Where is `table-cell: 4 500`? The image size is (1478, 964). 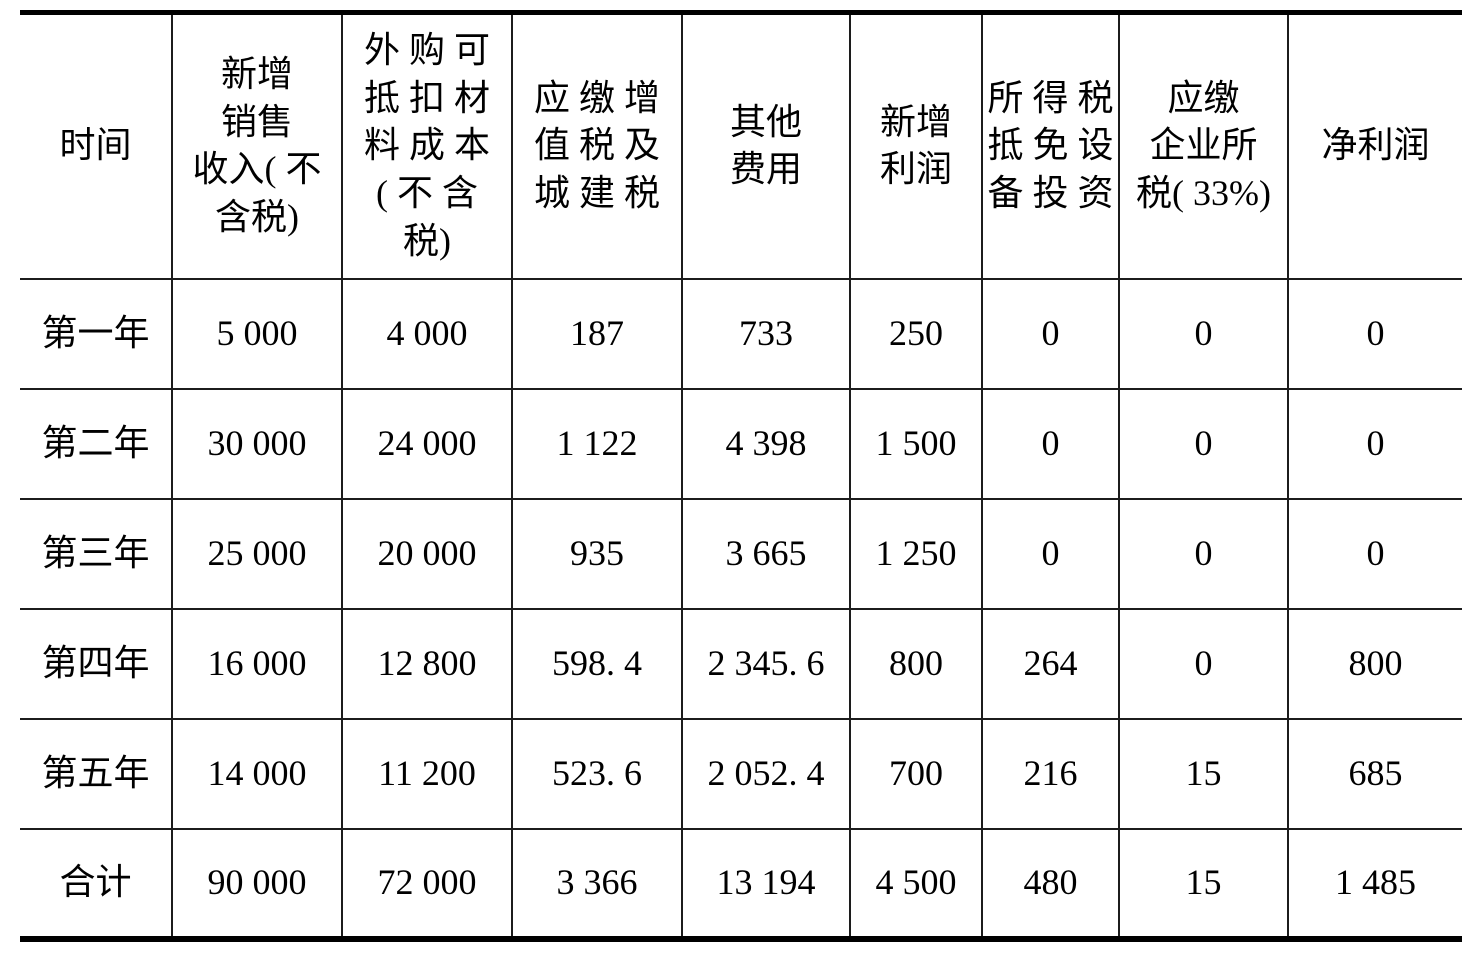 table-cell: 4 500 is located at coordinates (916, 883).